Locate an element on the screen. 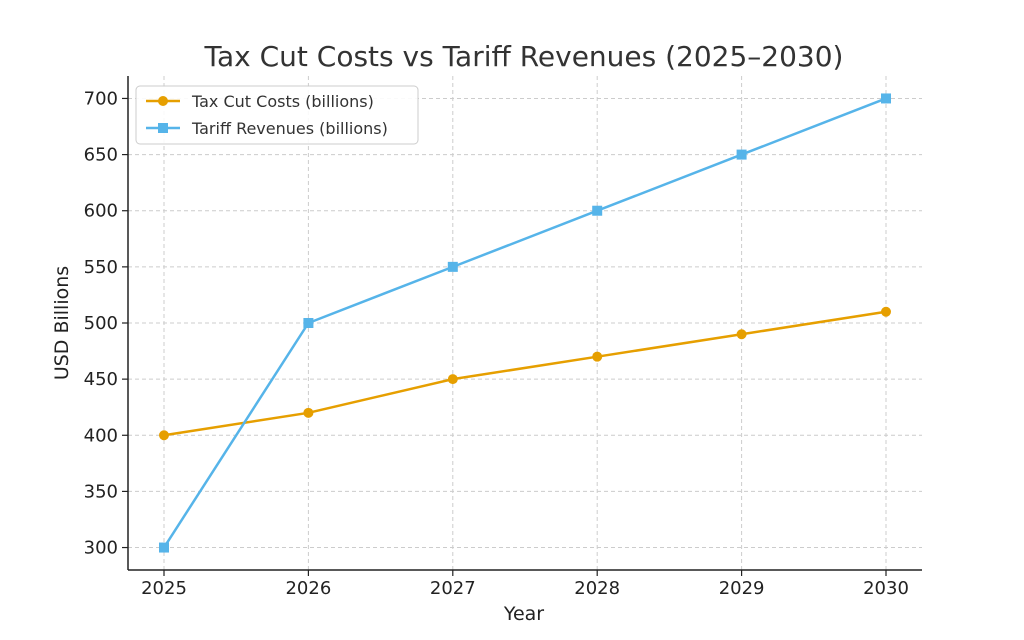 Image resolution: width=1024 pixels, height=640 pixels. x-tick-label: 2026 is located at coordinates (308, 588).